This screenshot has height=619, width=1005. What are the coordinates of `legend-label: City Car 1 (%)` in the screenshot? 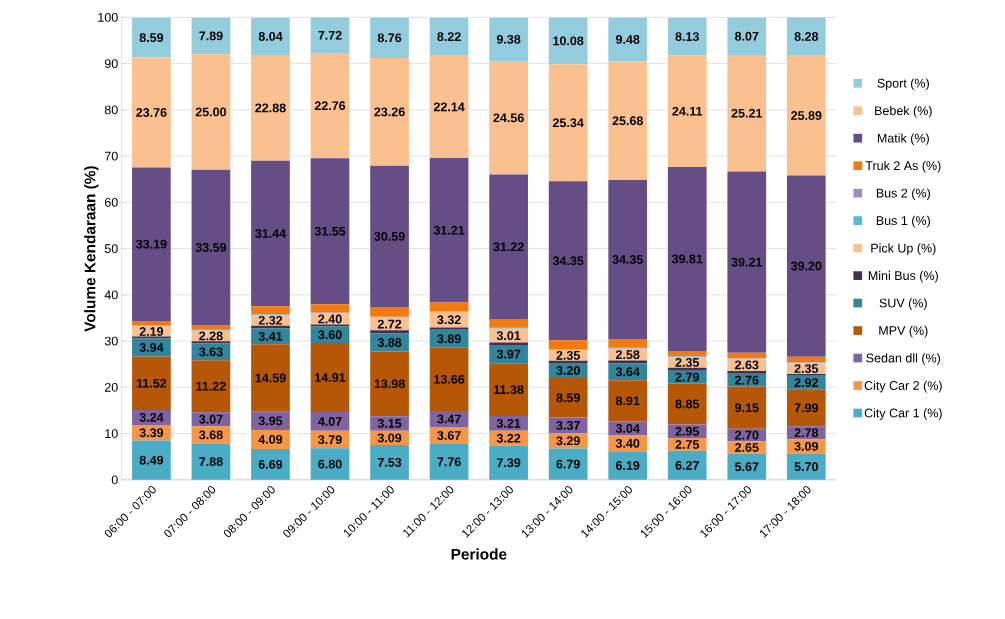 It's located at (903, 414).